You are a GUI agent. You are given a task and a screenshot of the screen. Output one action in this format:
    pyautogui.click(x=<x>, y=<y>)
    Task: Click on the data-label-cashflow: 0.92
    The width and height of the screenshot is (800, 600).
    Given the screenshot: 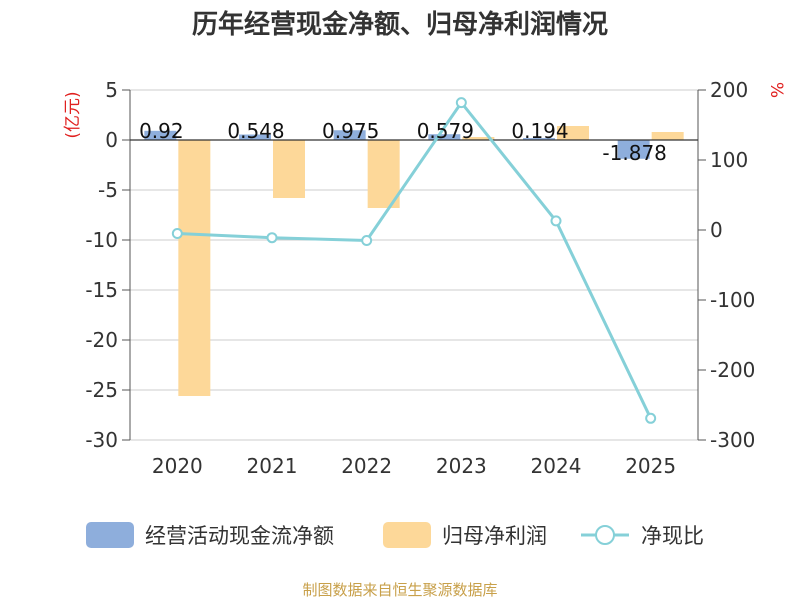 What is the action you would take?
    pyautogui.click(x=161, y=131)
    